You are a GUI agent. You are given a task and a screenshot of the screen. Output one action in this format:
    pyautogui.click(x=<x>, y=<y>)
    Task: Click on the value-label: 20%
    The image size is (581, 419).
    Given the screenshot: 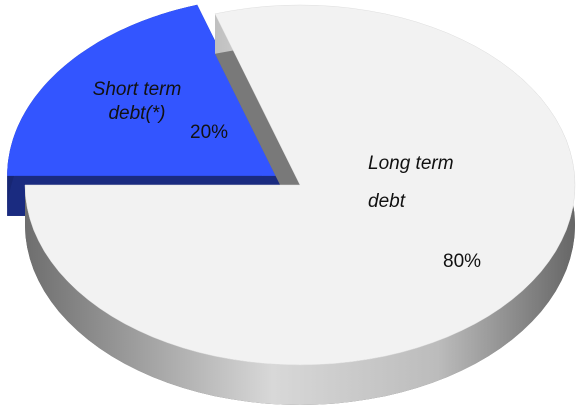 What is the action you would take?
    pyautogui.click(x=209, y=132)
    